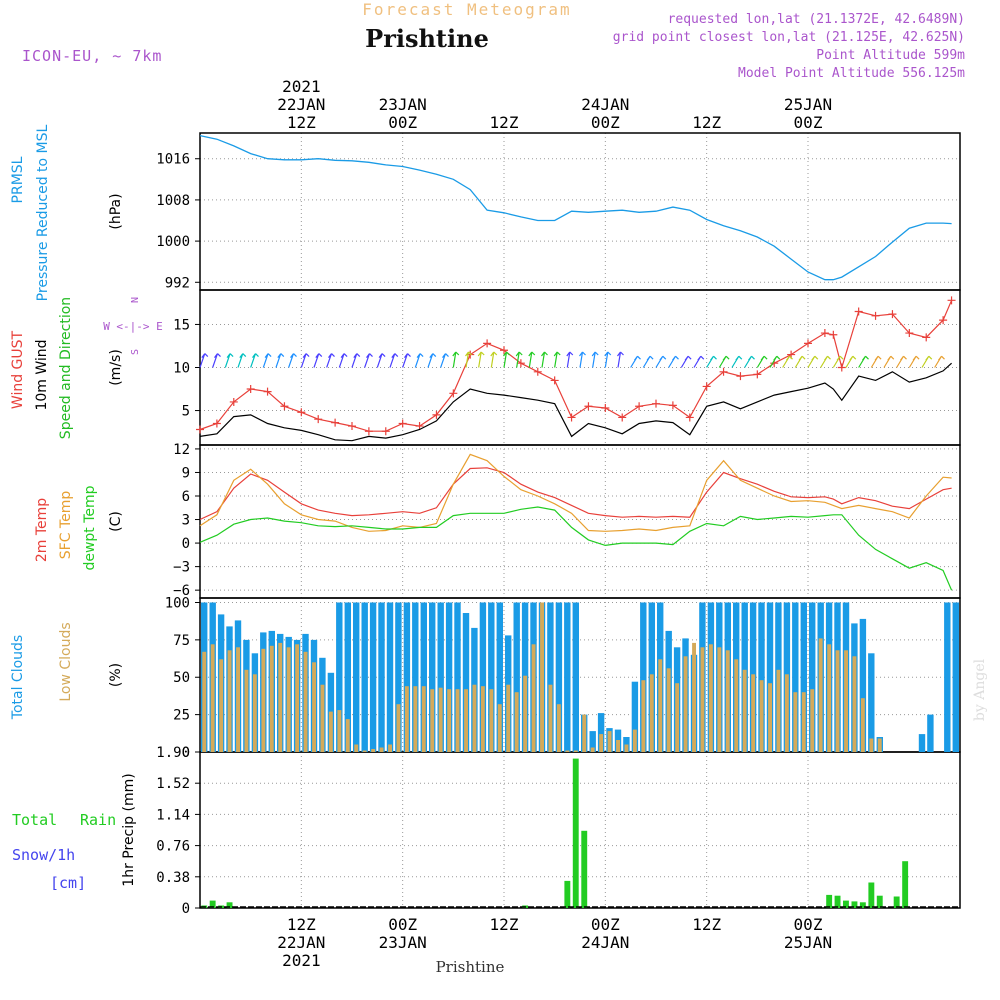 This screenshot has width=1000, height=1000. I want to click on ytick-label: 10, so click(181, 369).